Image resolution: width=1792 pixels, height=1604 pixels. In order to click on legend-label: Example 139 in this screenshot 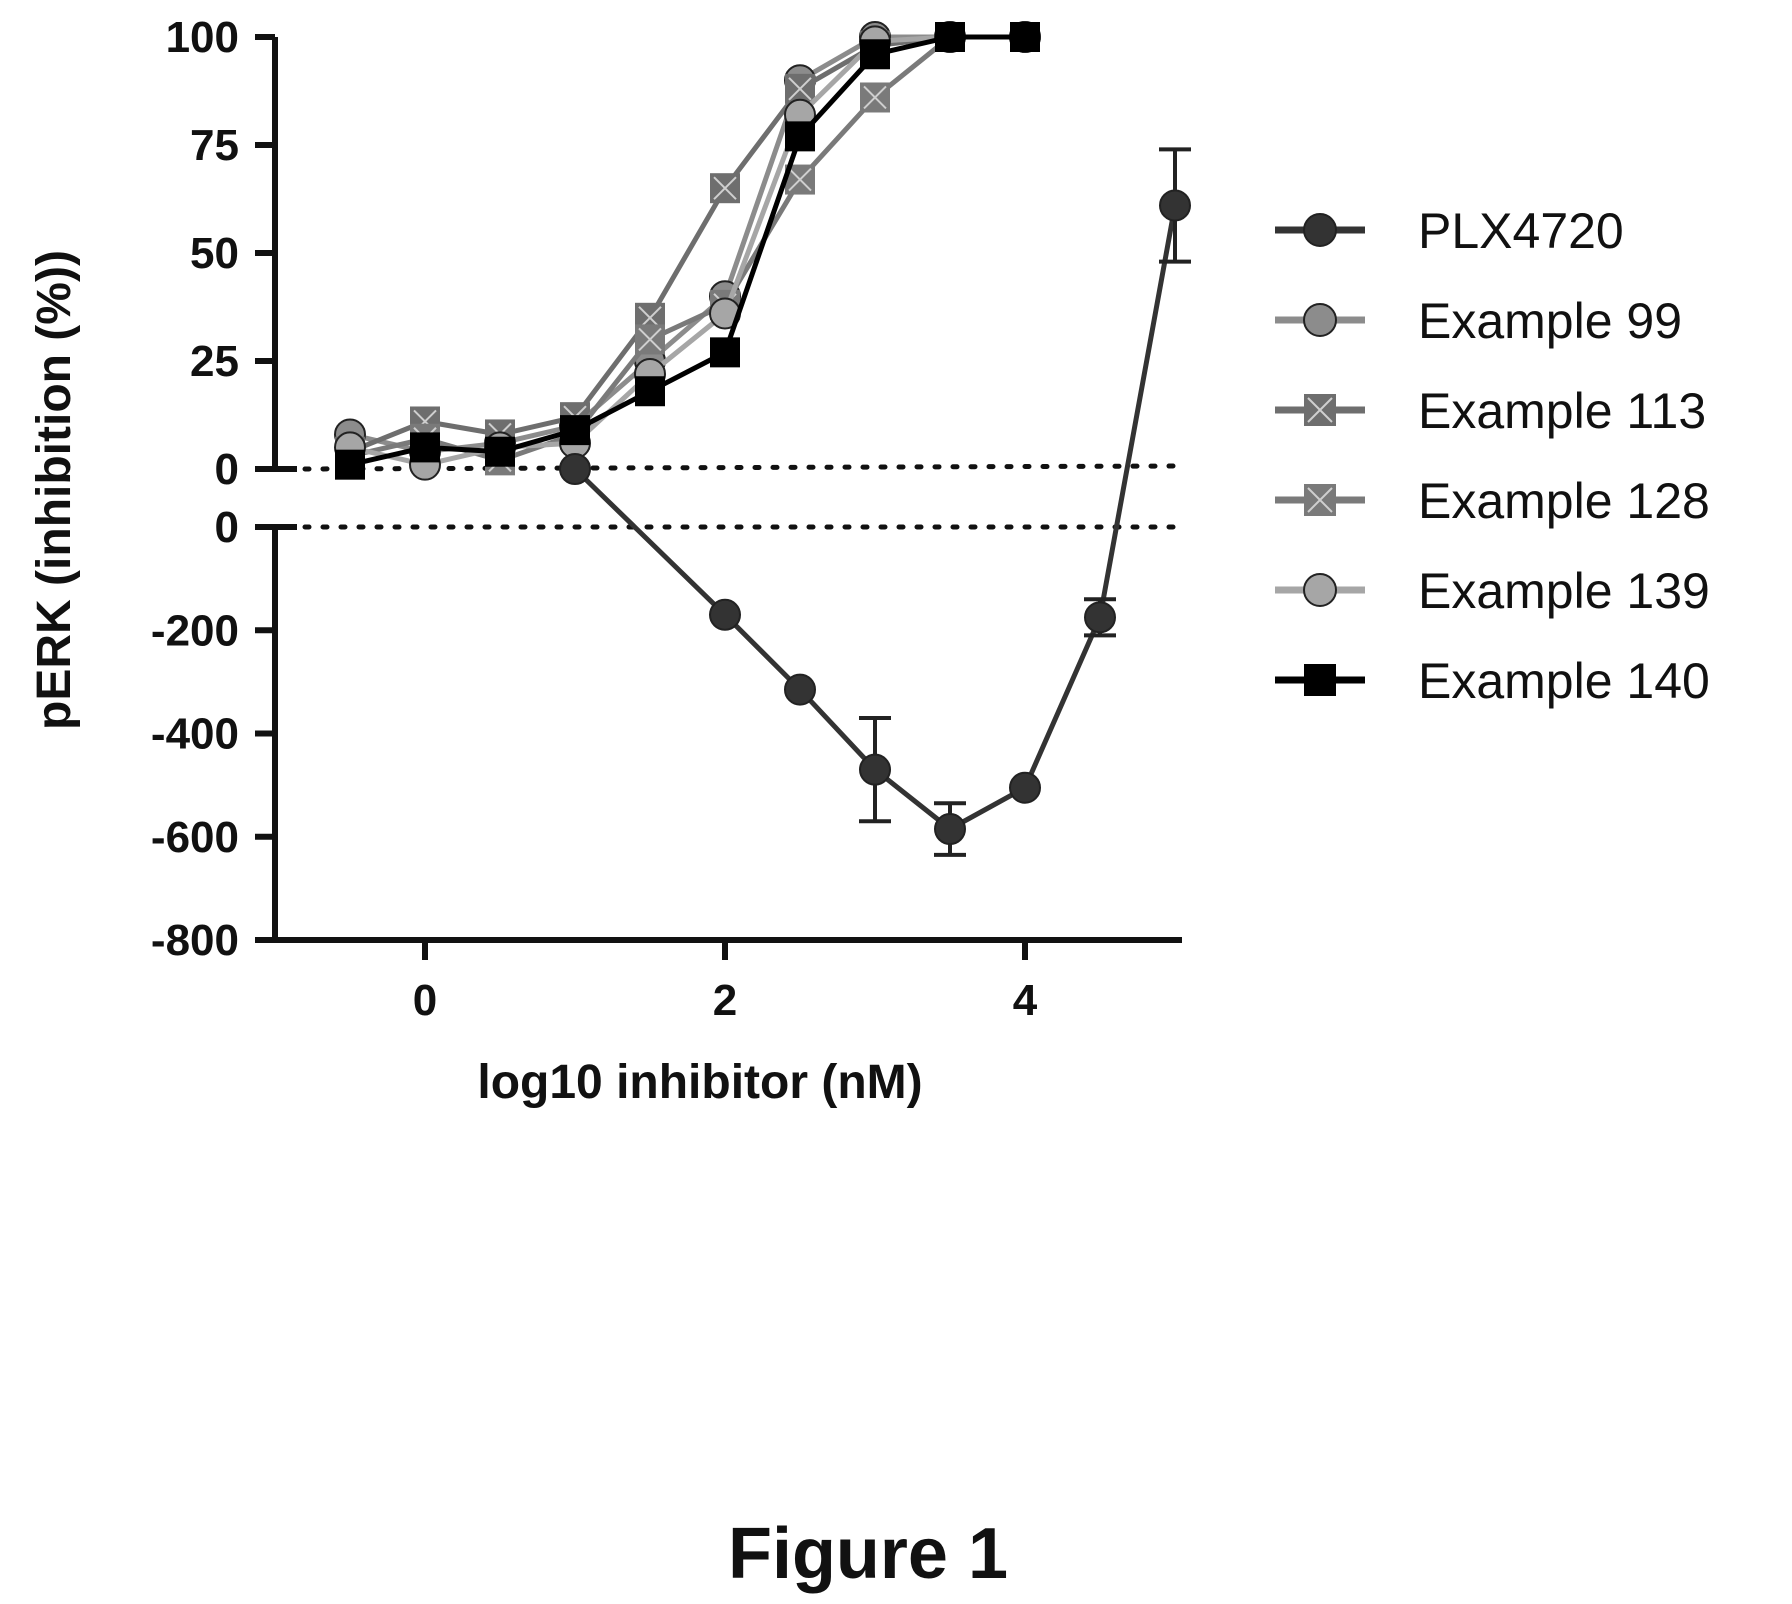, I will do `click(1564, 591)`.